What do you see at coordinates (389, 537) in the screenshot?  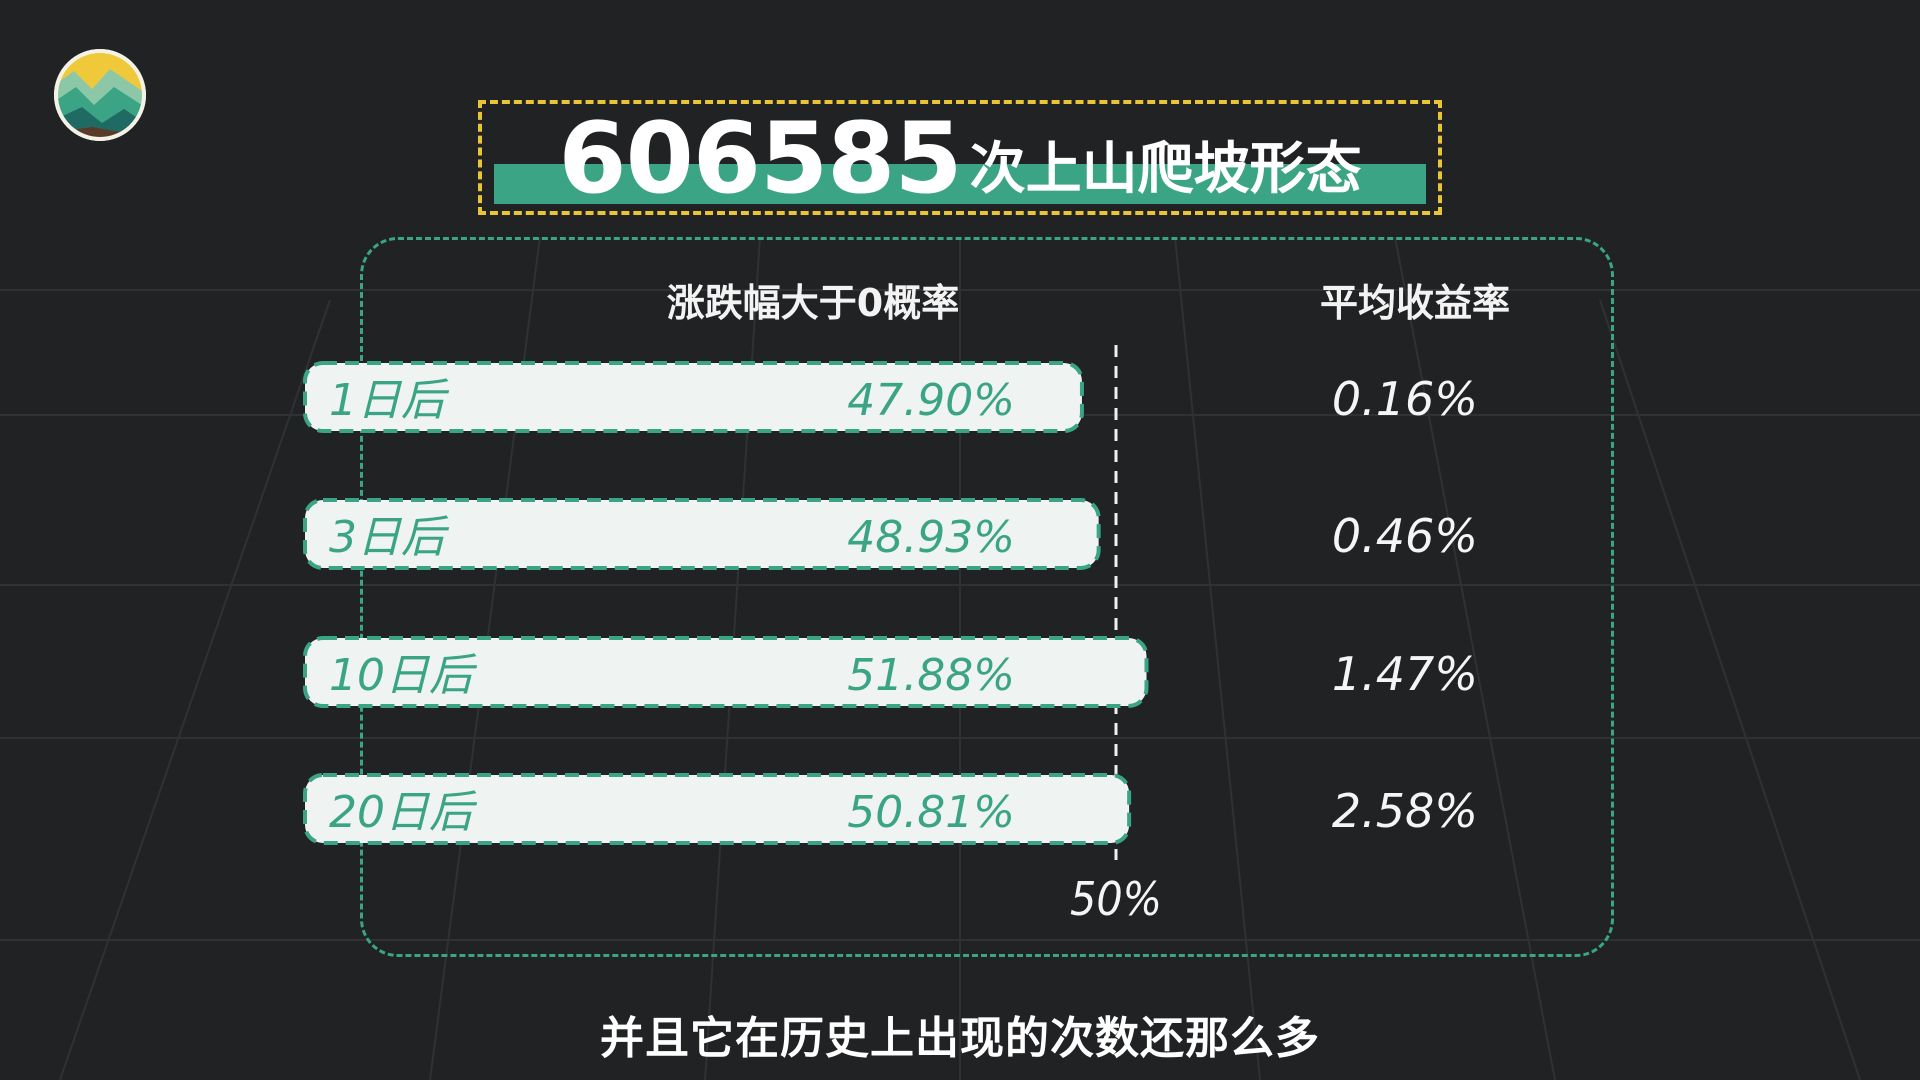 I see `category-label: 3日后` at bounding box center [389, 537].